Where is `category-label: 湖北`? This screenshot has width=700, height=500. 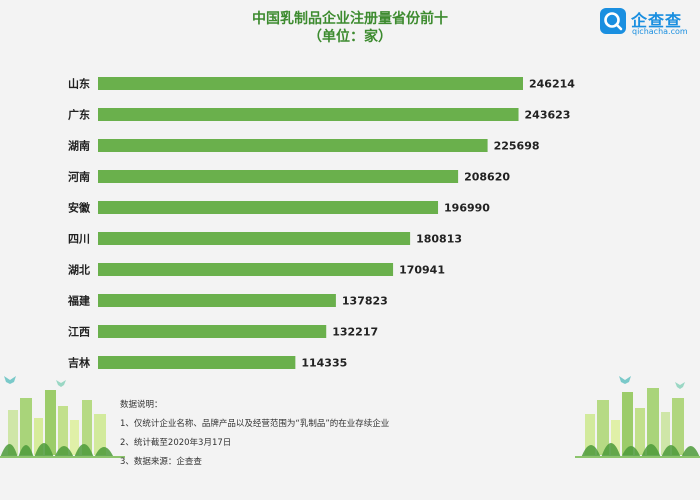 category-label: 湖北 is located at coordinates (79, 270).